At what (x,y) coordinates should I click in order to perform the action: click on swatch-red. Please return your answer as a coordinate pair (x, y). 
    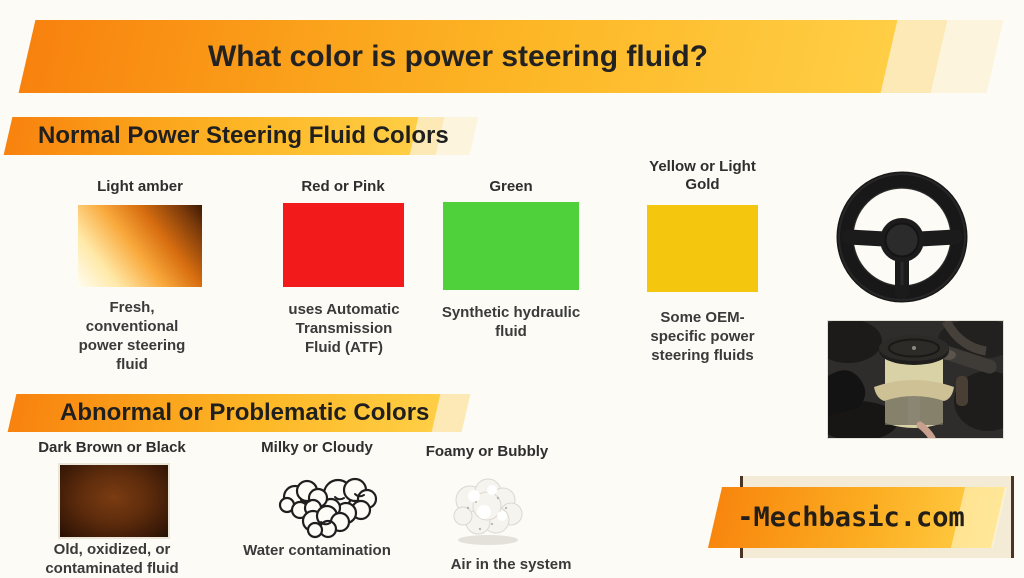
    Looking at the image, I should click on (343, 245).